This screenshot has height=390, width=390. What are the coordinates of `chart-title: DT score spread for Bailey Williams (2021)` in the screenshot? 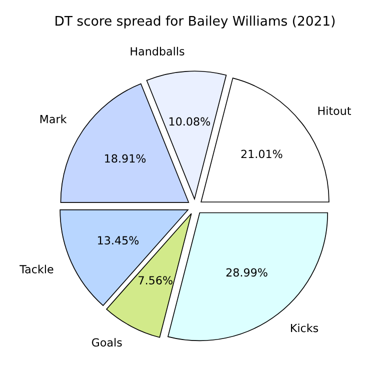 It's located at (195, 22).